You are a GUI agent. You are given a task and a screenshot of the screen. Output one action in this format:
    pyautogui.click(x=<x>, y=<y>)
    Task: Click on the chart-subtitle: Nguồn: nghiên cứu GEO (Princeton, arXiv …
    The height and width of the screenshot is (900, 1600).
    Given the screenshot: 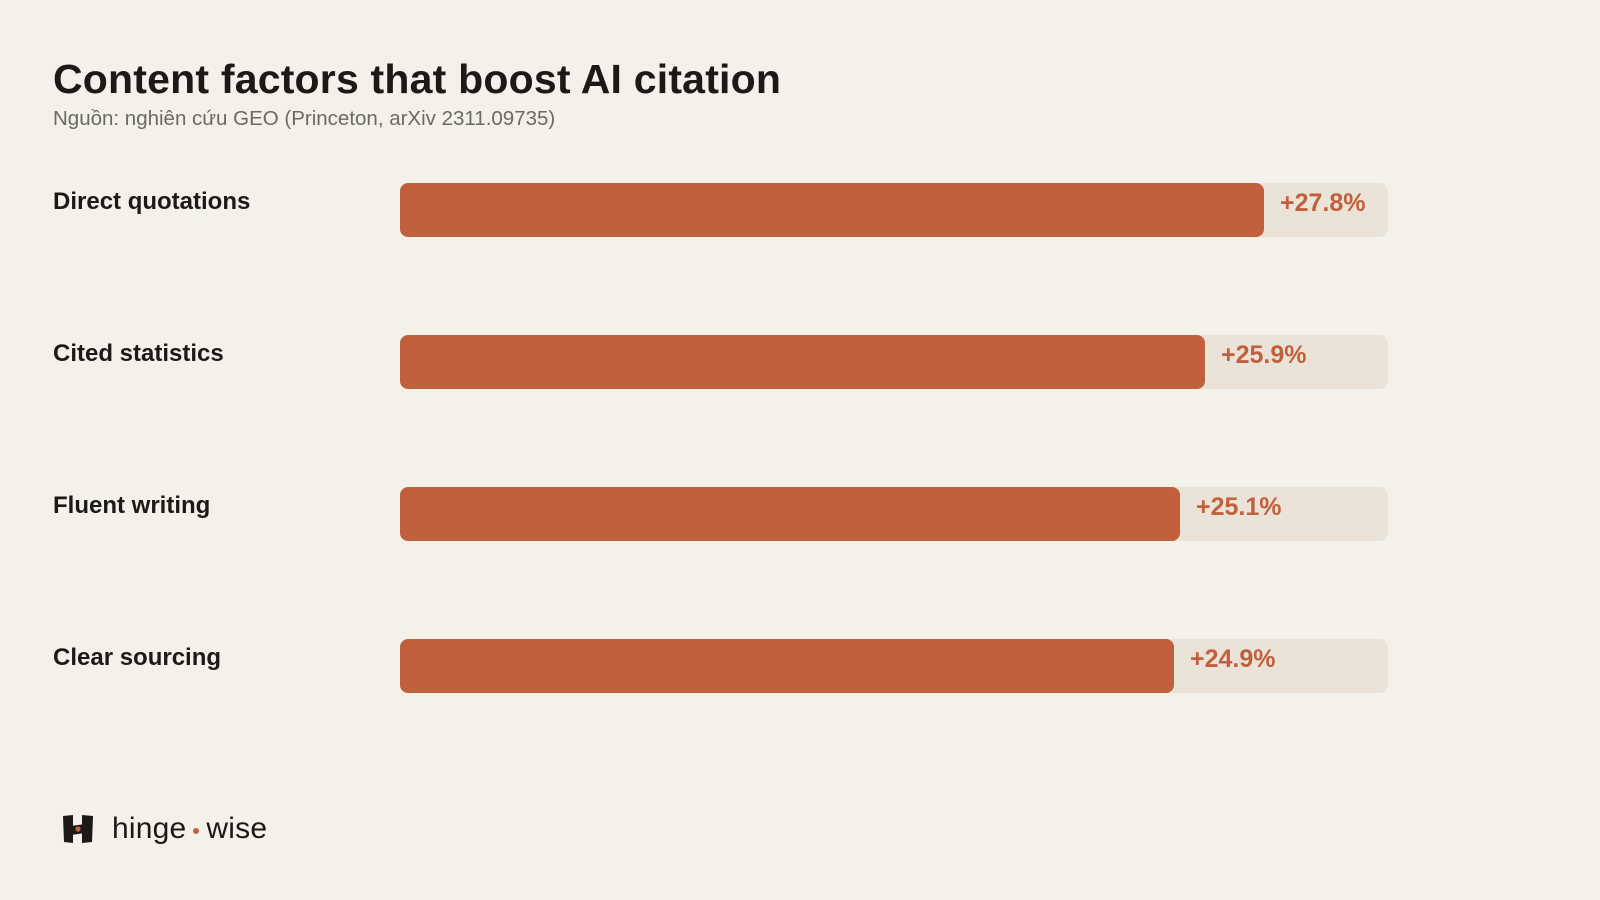 What is the action you would take?
    pyautogui.click(x=304, y=118)
    